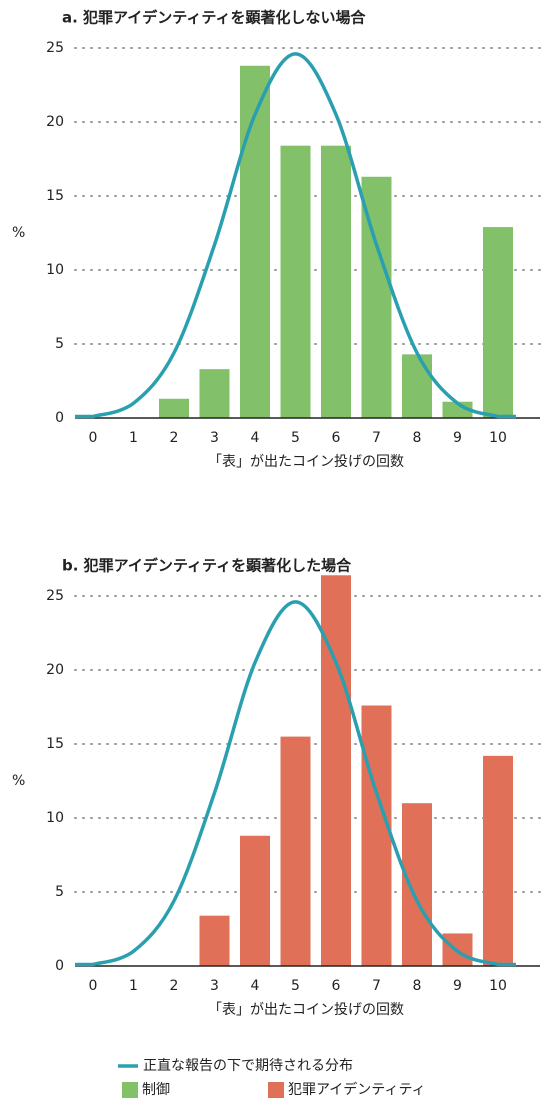 The image size is (544, 1108). What do you see at coordinates (207, 566) in the screenshot?
I see `chart-title: b. 犯罪アイデンティティを顕著化した場合` at bounding box center [207, 566].